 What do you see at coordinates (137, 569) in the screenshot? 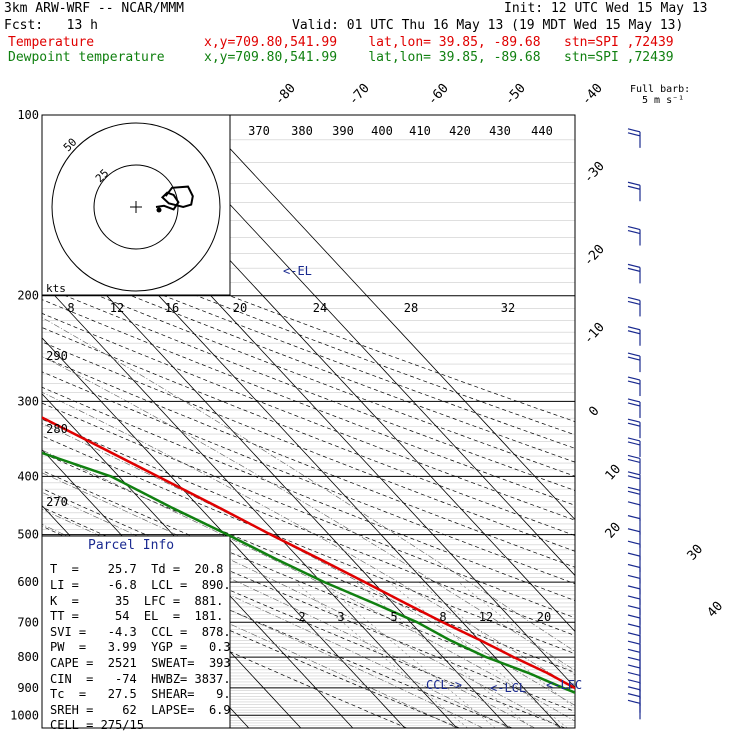
I see `parcel-row: T = 25.7 Td = 20.8` at bounding box center [137, 569].